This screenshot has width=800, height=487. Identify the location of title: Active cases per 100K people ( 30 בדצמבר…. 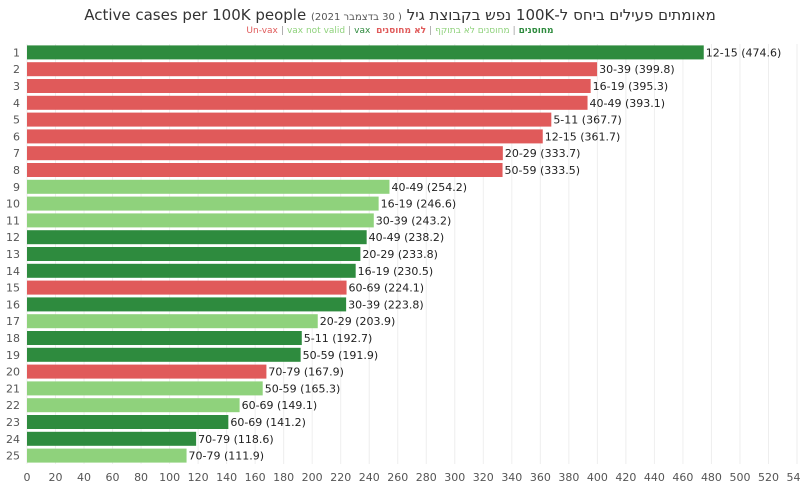
(400, 15).